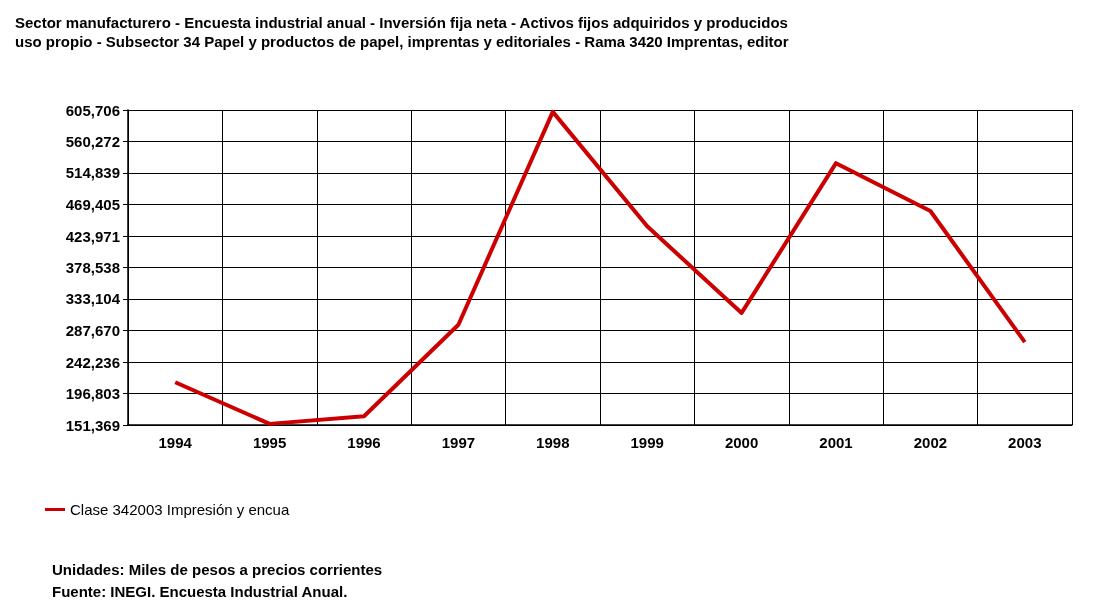  What do you see at coordinates (92, 141) in the screenshot?
I see `y-tick-label: 560,272` at bounding box center [92, 141].